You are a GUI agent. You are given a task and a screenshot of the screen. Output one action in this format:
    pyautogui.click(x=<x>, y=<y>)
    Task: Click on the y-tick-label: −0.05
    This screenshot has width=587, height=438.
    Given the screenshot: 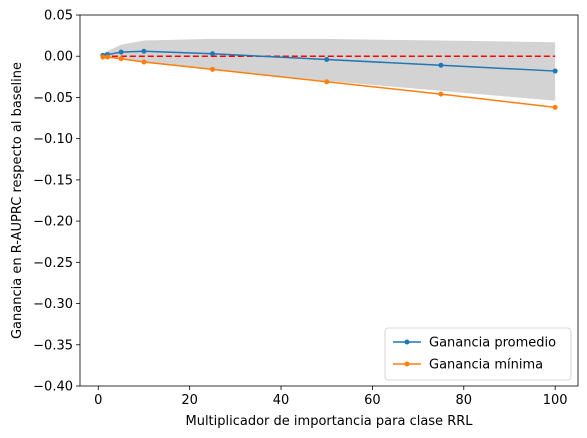 What is the action you would take?
    pyautogui.click(x=53, y=98)
    